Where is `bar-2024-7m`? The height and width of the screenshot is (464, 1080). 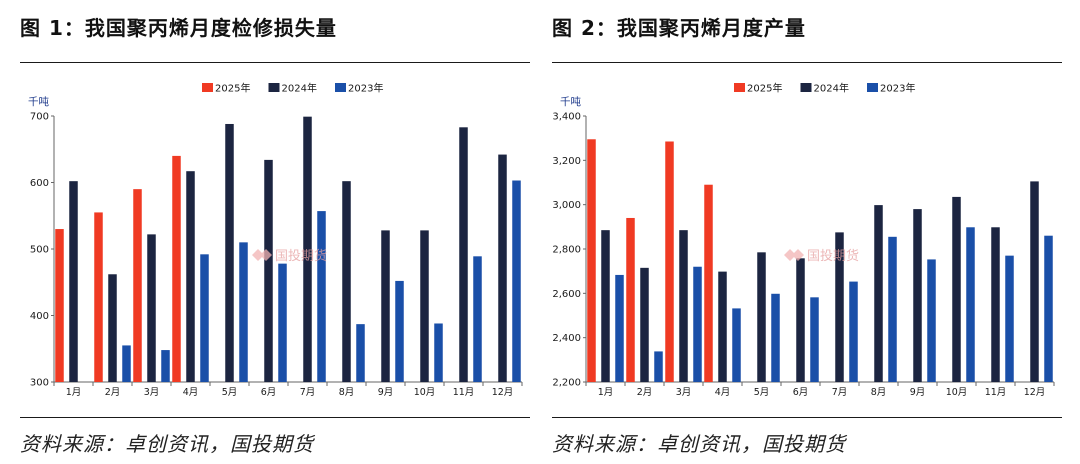
bar-2024-7m is located at coordinates (307, 249).